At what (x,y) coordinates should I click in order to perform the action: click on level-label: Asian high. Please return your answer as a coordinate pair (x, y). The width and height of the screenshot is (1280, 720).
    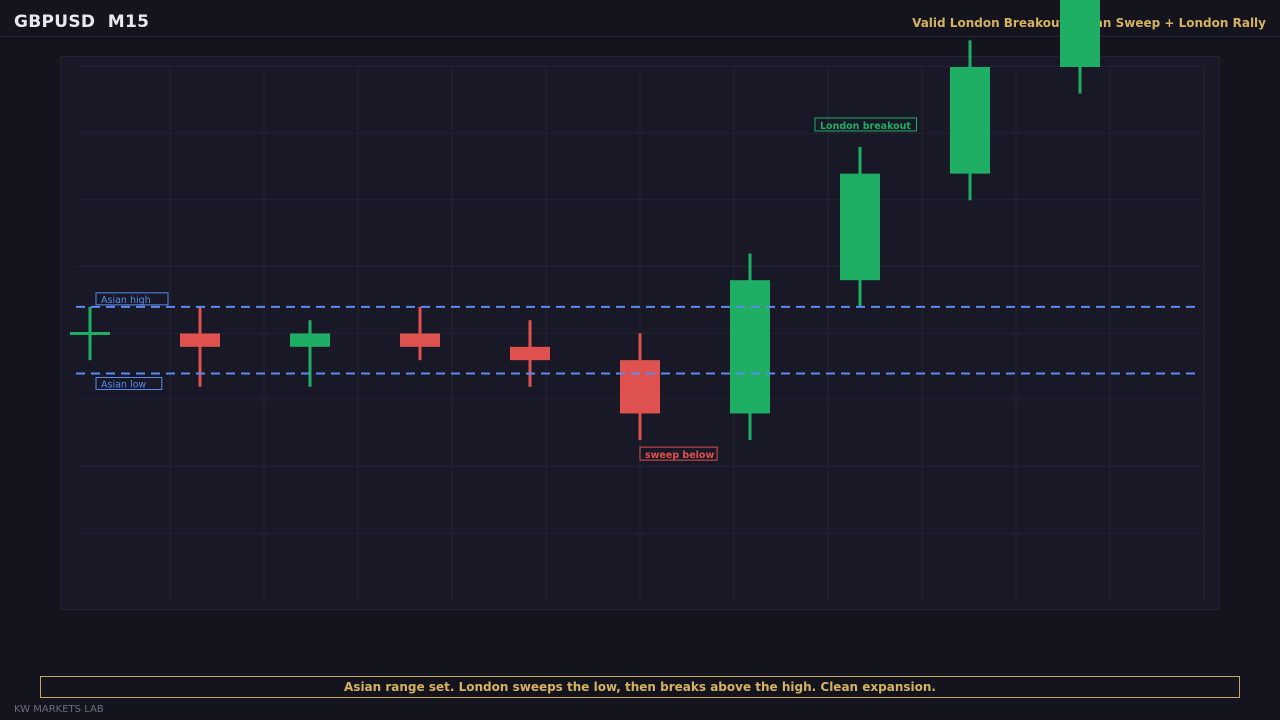
    Looking at the image, I should click on (126, 300).